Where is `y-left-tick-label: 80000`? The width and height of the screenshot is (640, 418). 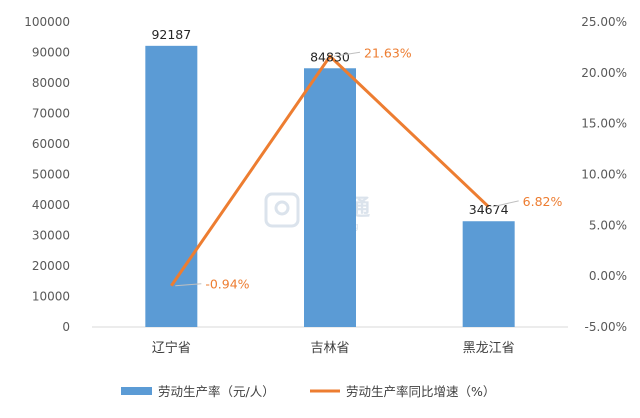 y-left-tick-label: 80000 is located at coordinates (51, 83).